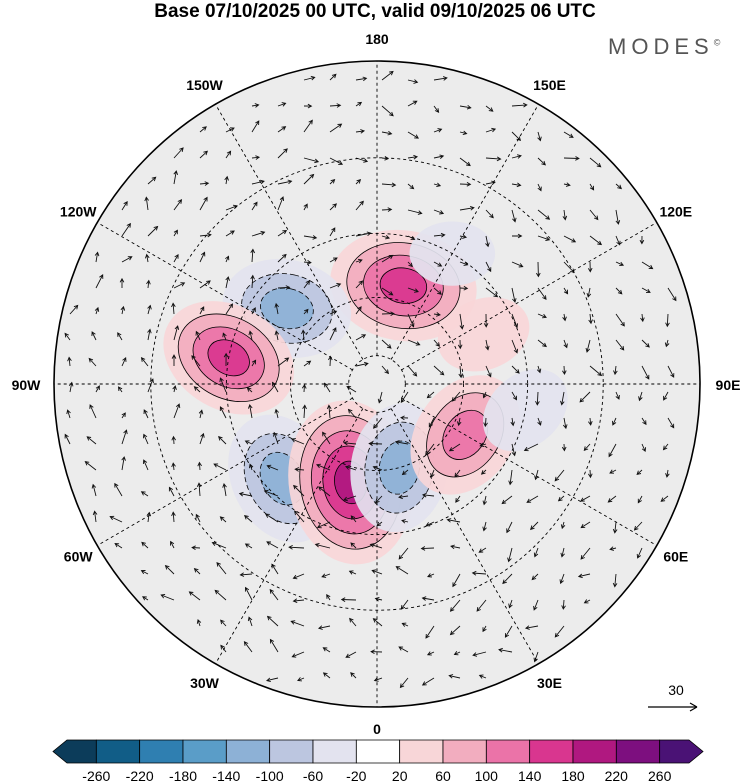 This screenshot has width=750, height=783. Describe the element at coordinates (289, 232) in the screenshot. I see `meridian-line` at that location.